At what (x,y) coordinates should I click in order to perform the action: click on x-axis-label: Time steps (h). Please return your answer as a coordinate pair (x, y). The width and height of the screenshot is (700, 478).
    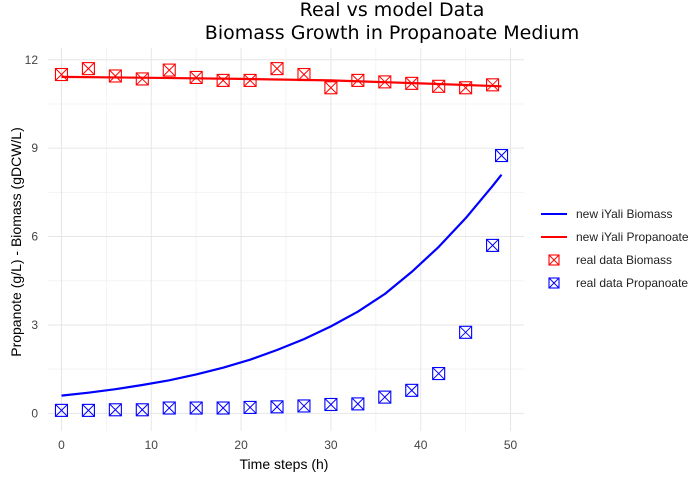
    Looking at the image, I should click on (284, 464).